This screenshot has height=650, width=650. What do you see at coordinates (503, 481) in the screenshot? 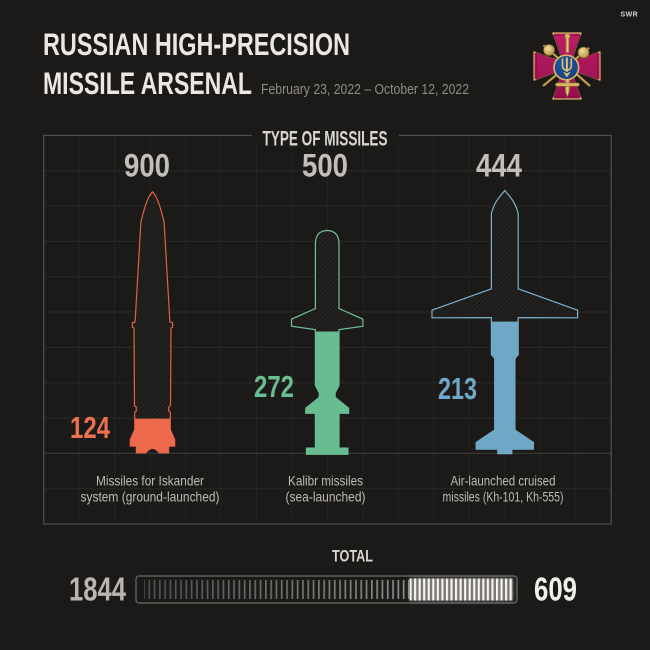
I see `svg-text: Air-launched cruised` at bounding box center [503, 481].